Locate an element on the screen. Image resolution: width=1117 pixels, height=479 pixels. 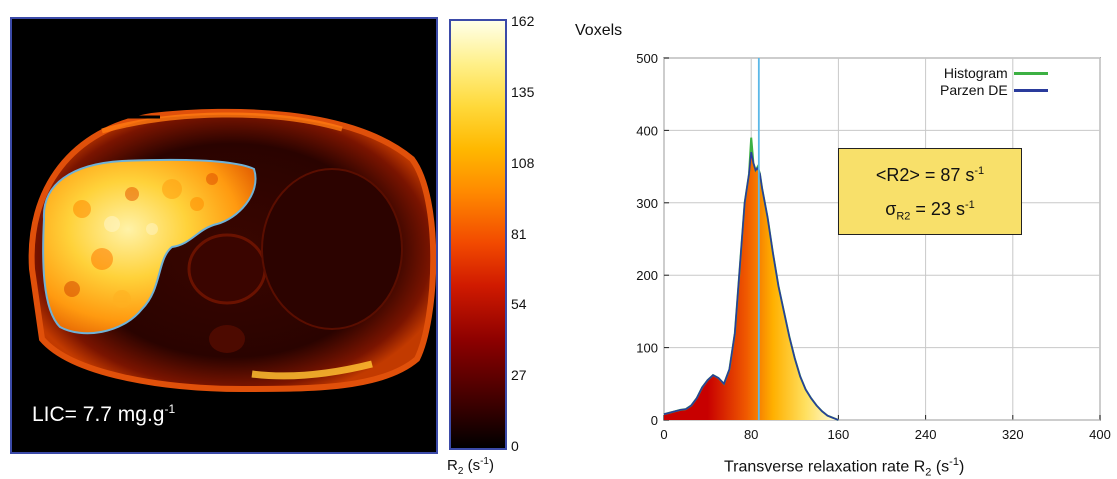
x-axis-label: Transverse relaxation rate R2 (s-1) is located at coordinates (844, 467).